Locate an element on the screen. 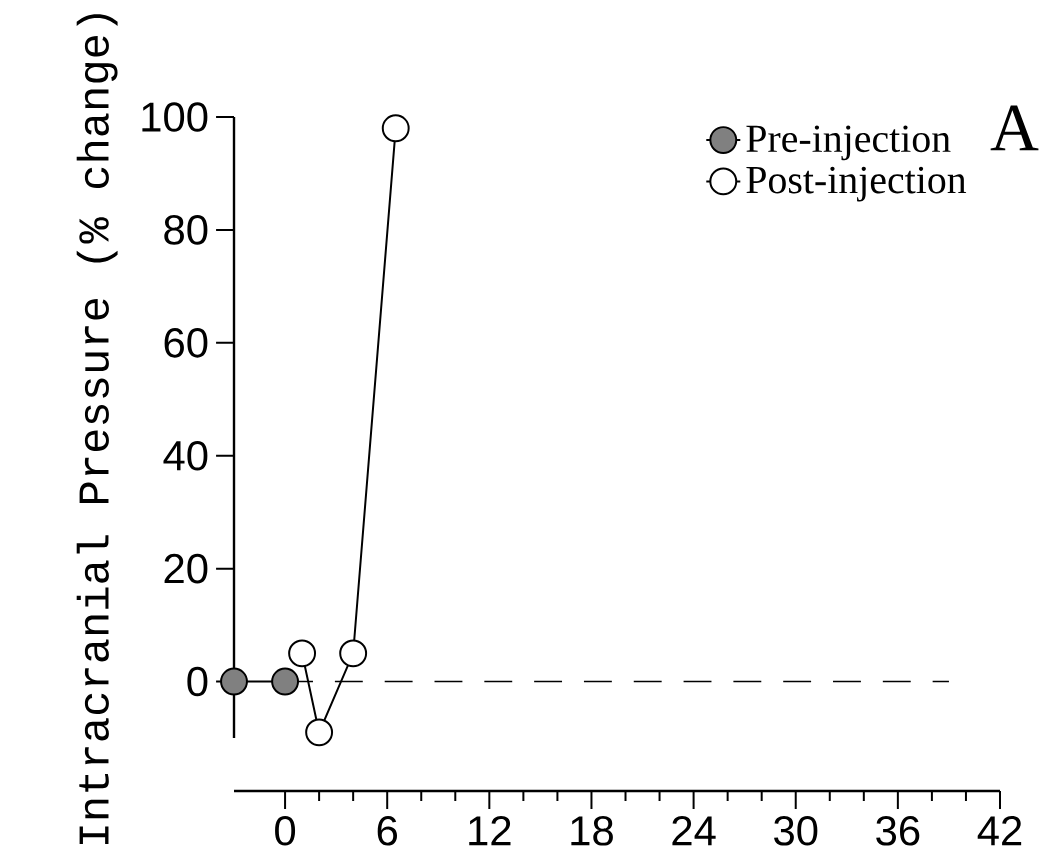 The height and width of the screenshot is (855, 1064). legend-label: Pre-injection is located at coordinates (848, 143).